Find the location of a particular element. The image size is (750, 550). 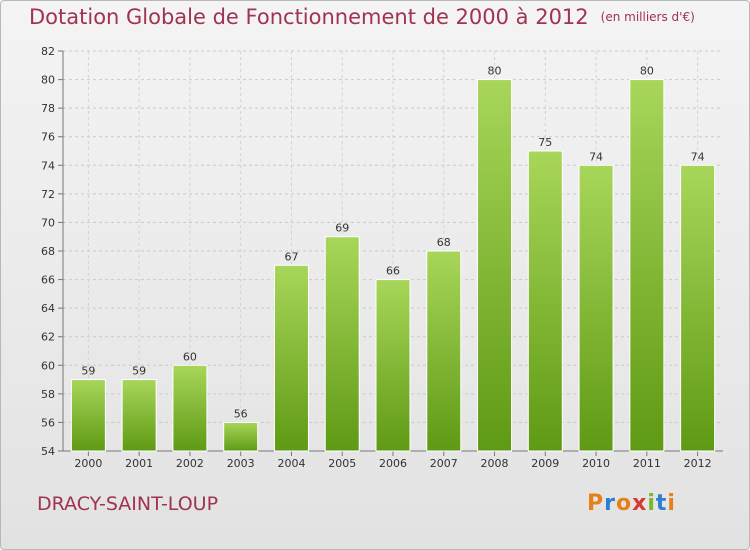

y-tick-label: 64 is located at coordinates (48, 308).